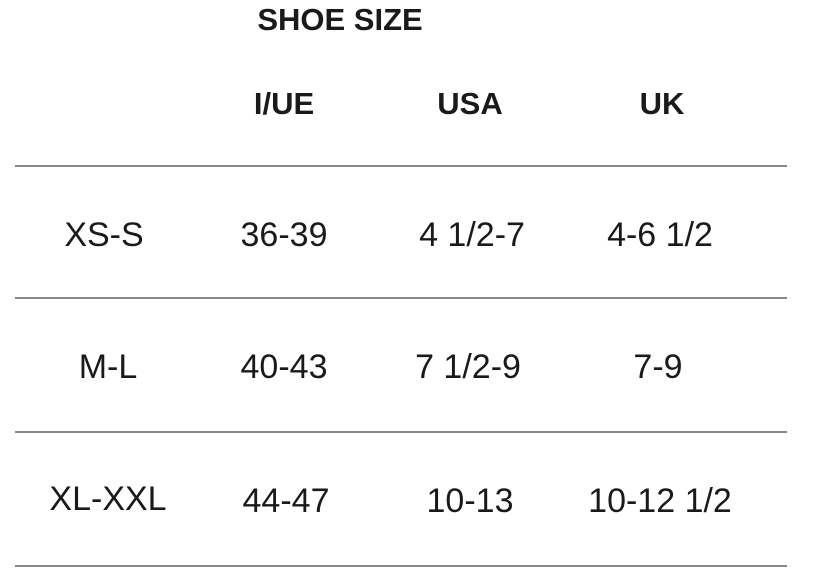 The image size is (838, 583). I want to click on size-label: XS-S, so click(104, 235).